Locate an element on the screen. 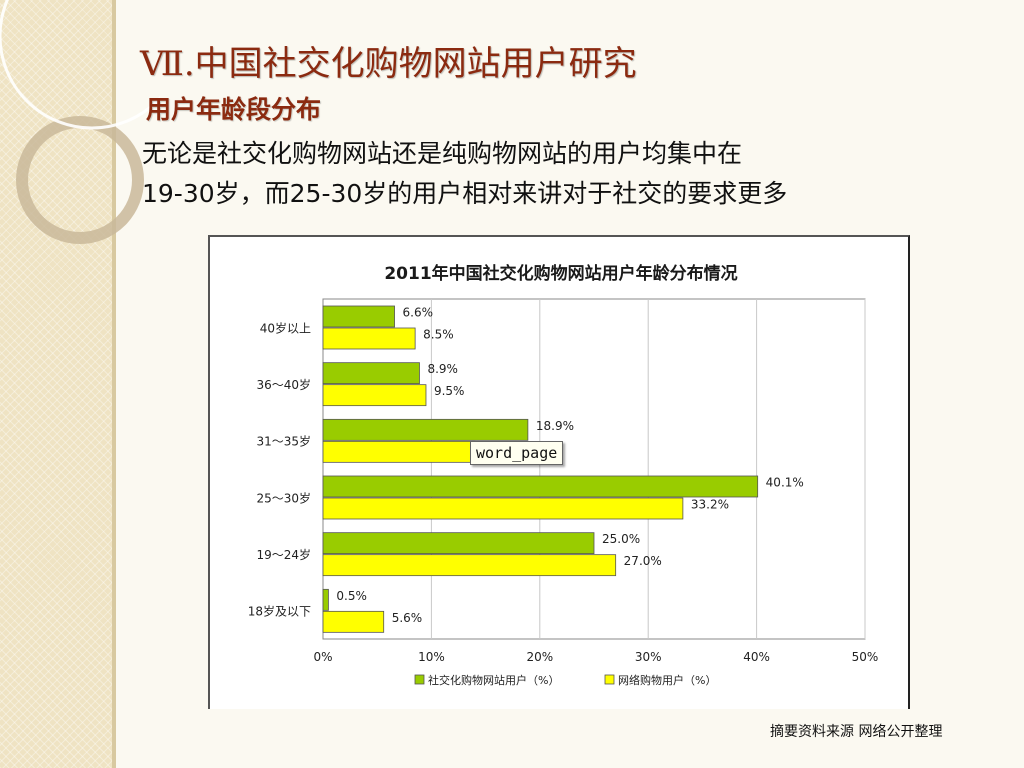 Image resolution: width=1024 pixels, height=768 pixels. data-label: 8.5% is located at coordinates (438, 335).